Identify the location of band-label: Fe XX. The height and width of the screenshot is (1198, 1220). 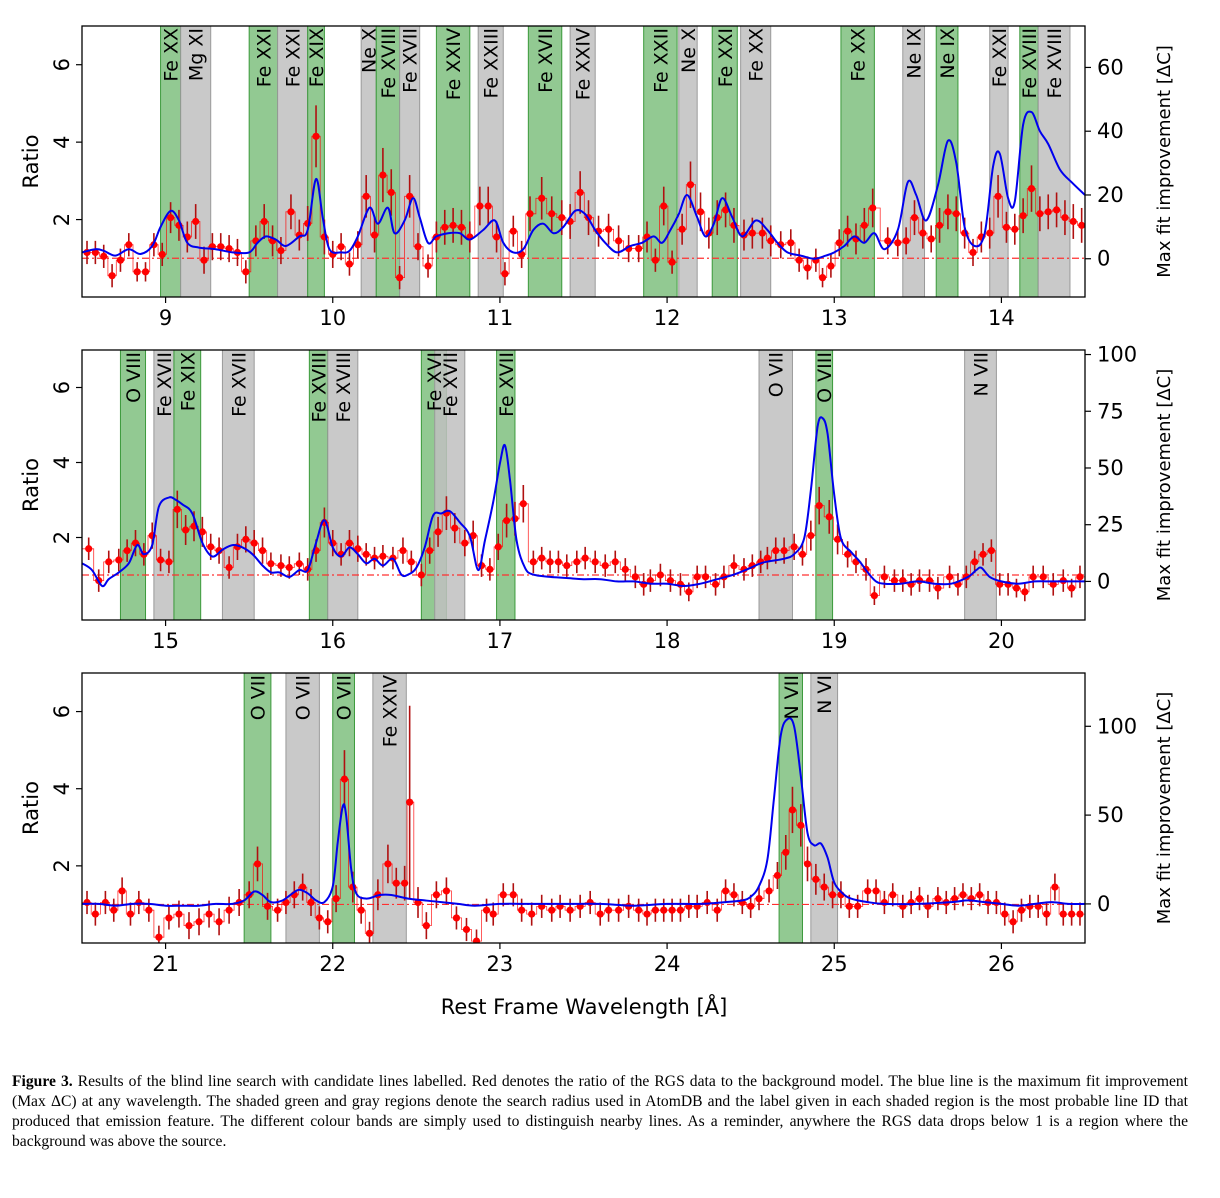
(859, 55).